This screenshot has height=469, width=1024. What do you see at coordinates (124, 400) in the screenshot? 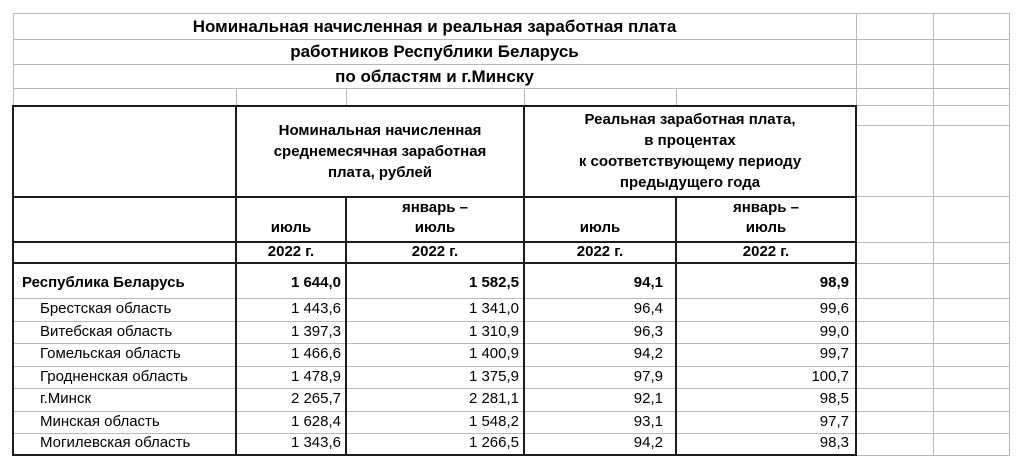
I see `region-cell: г.Минск` at bounding box center [124, 400].